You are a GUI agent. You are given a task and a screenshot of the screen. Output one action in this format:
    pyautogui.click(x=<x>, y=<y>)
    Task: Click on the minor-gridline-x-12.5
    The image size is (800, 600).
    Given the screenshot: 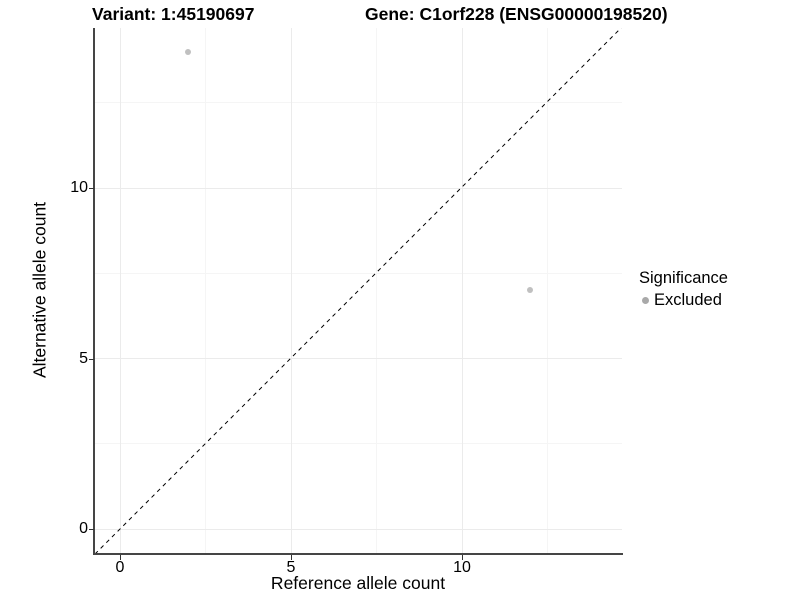 What is the action you would take?
    pyautogui.click(x=547, y=290)
    